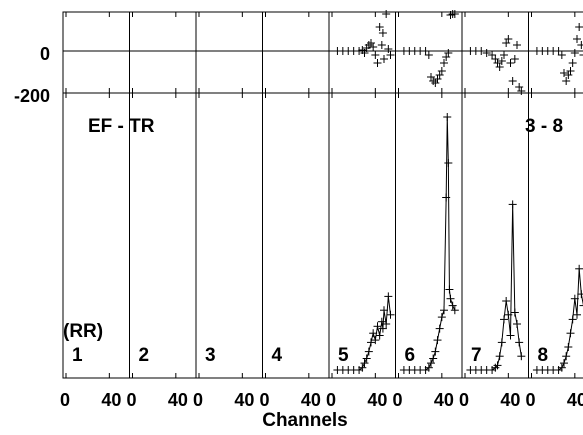  Describe the element at coordinates (144, 355) in the screenshot. I see `panel-id-2: 2` at that location.